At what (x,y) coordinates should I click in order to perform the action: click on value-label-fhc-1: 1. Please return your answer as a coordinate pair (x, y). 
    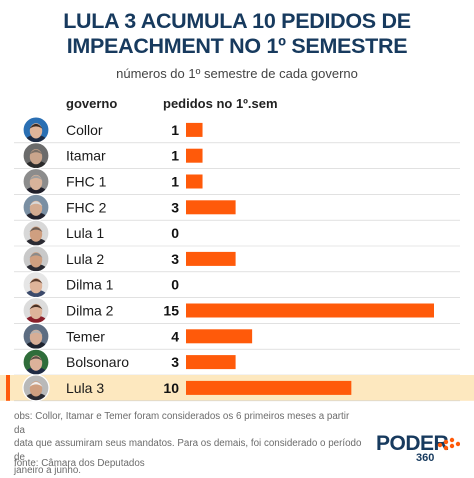
    Looking at the image, I should click on (175, 182).